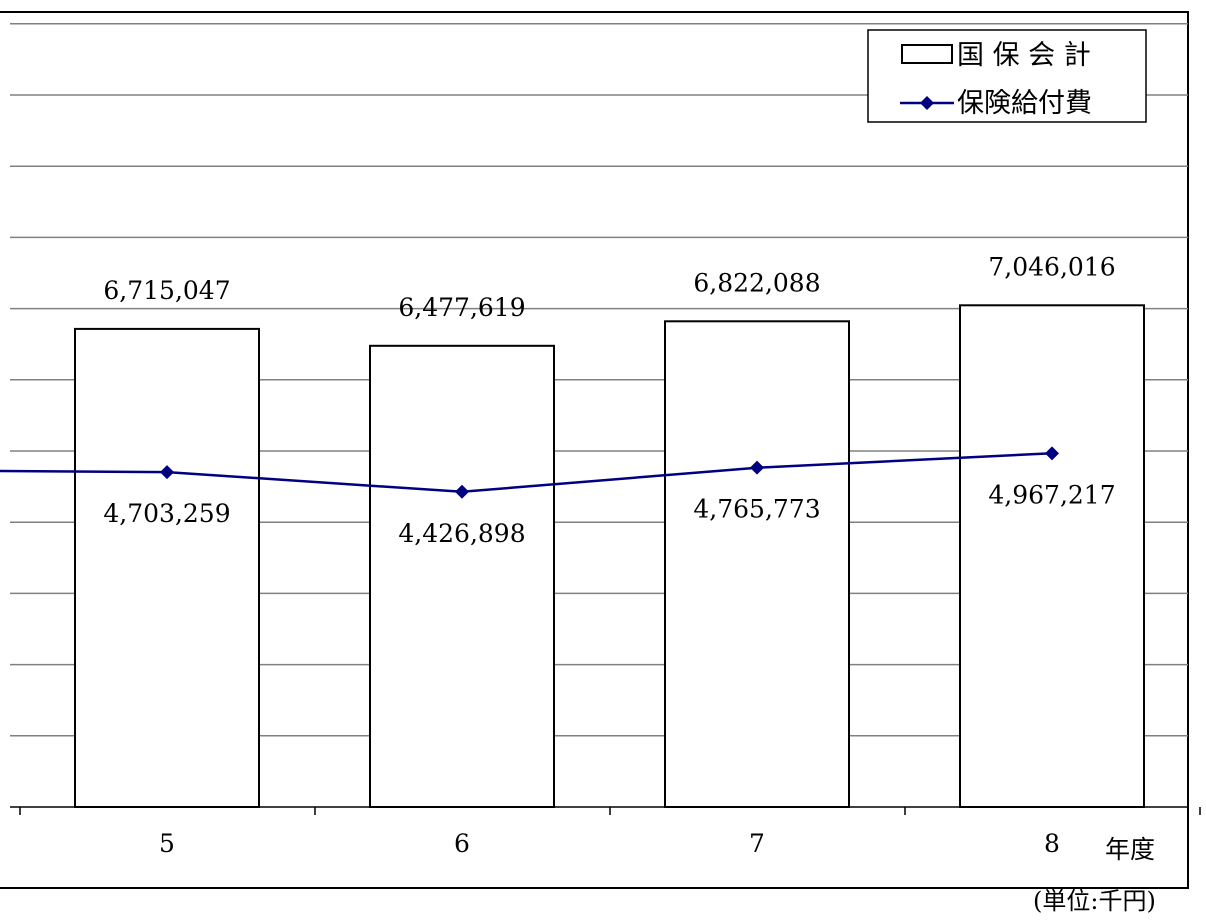  I want to click on unit-note: (単位:千円), so click(1094, 901).